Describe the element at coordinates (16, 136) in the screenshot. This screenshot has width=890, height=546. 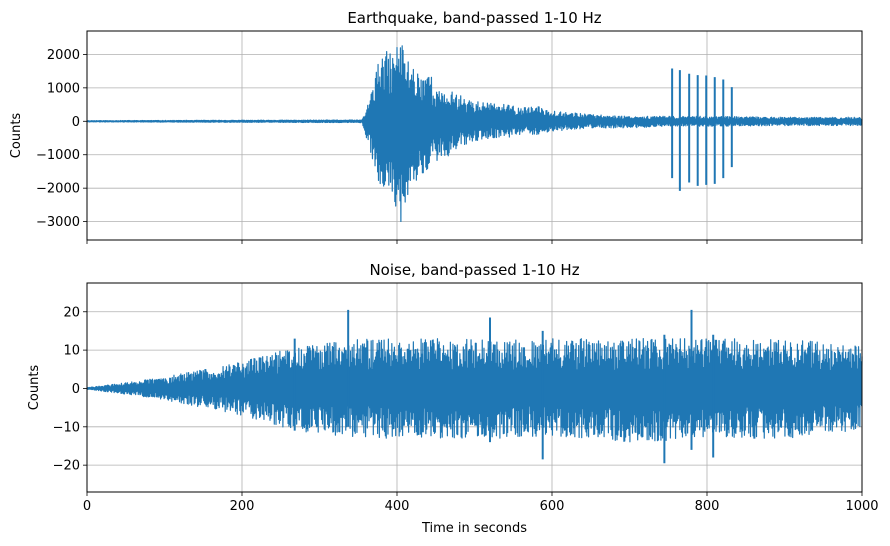
I see `earthquake-ylabel: Counts` at that location.